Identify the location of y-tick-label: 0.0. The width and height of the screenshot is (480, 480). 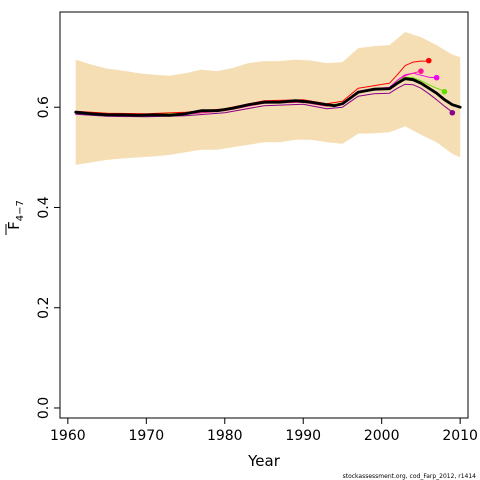
(44, 408).